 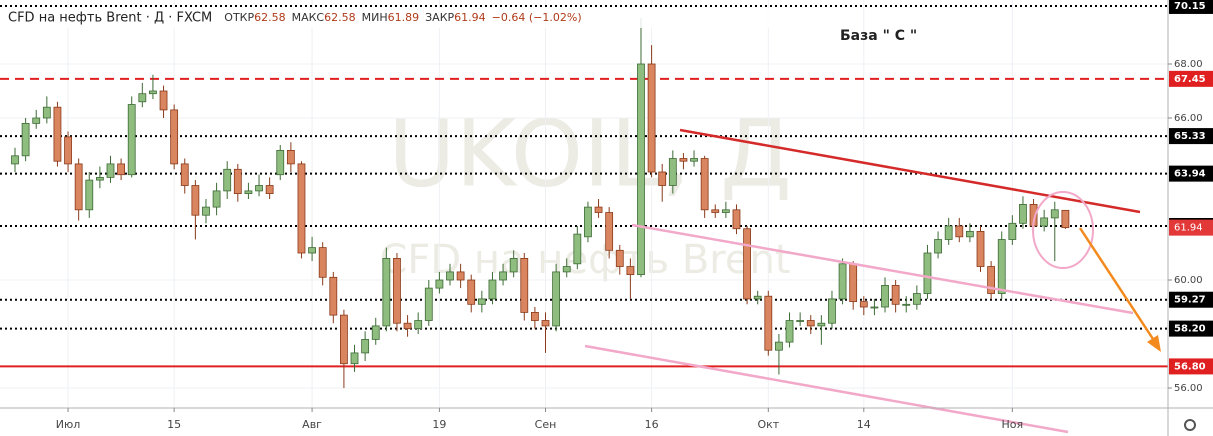 I want to click on gear, so click(x=1190, y=425).